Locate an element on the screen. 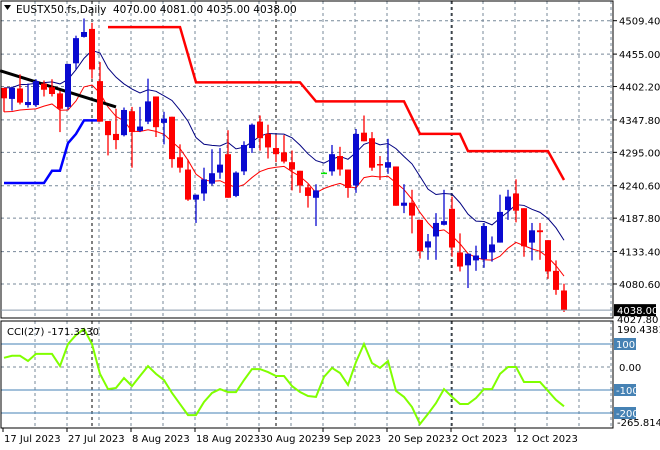  cci-max-label: 190.4381 is located at coordinates (638, 330).